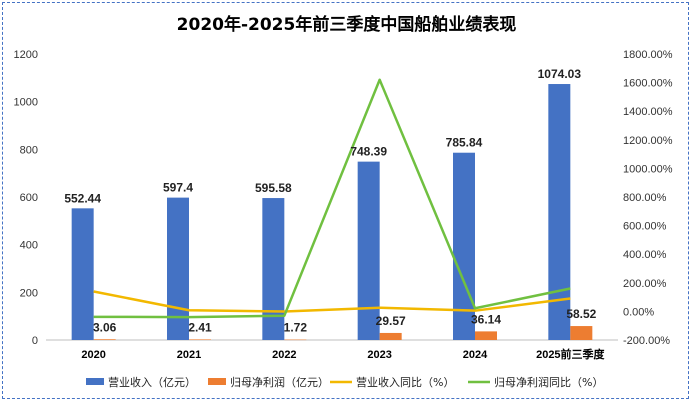 This screenshot has width=693, height=403. What do you see at coordinates (548, 382) in the screenshot?
I see `legend-net-profit-yoy-label: 归母净利润同比（%）` at bounding box center [548, 382].